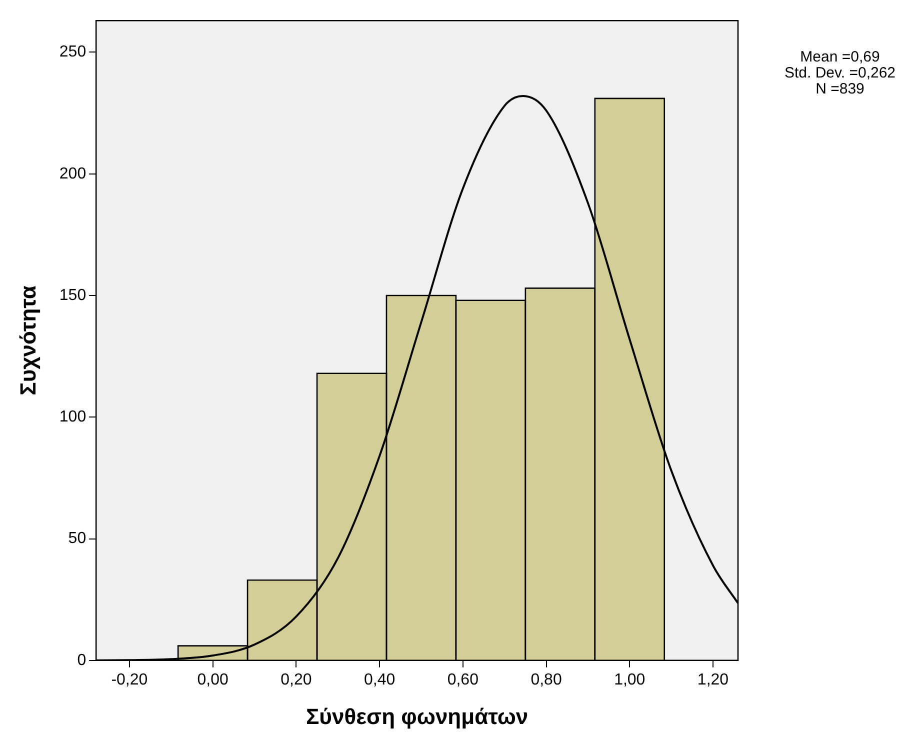 The image size is (916, 735). I want to click on text: N =839, so click(840, 89).